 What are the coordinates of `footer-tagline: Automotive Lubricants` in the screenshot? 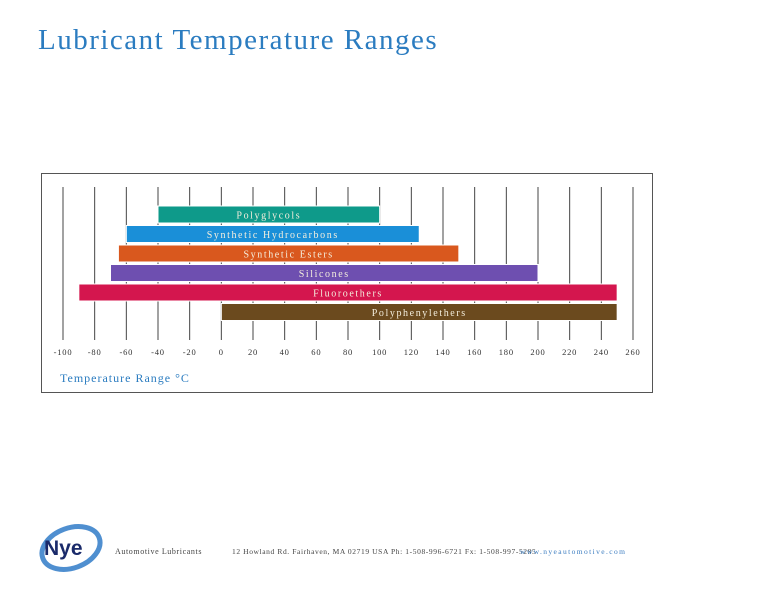 It's located at (159, 551).